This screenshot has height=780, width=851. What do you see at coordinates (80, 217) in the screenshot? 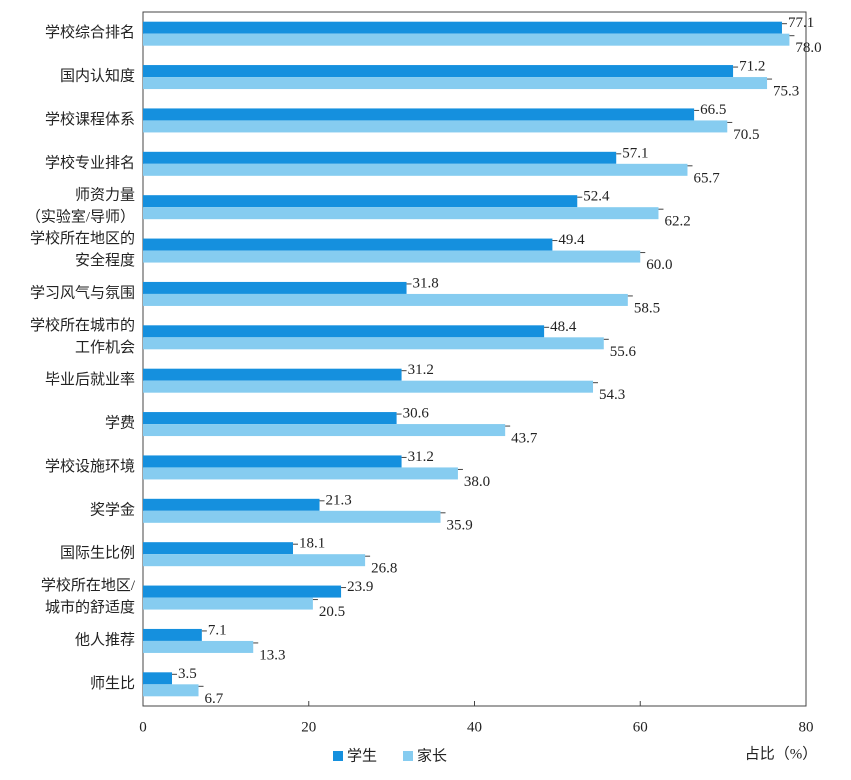
I see `y-tick-label: （实验室/导师）` at bounding box center [80, 217].